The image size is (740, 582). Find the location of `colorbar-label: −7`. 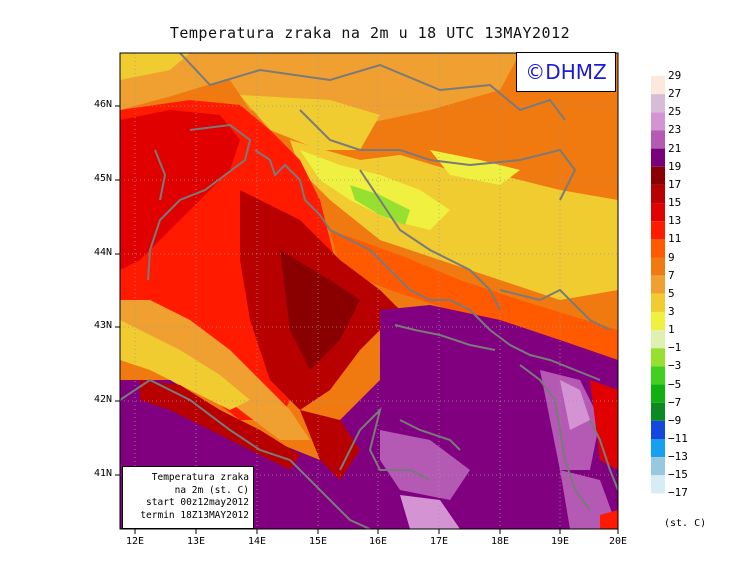

colorbar-label: −7 is located at coordinates (675, 402).